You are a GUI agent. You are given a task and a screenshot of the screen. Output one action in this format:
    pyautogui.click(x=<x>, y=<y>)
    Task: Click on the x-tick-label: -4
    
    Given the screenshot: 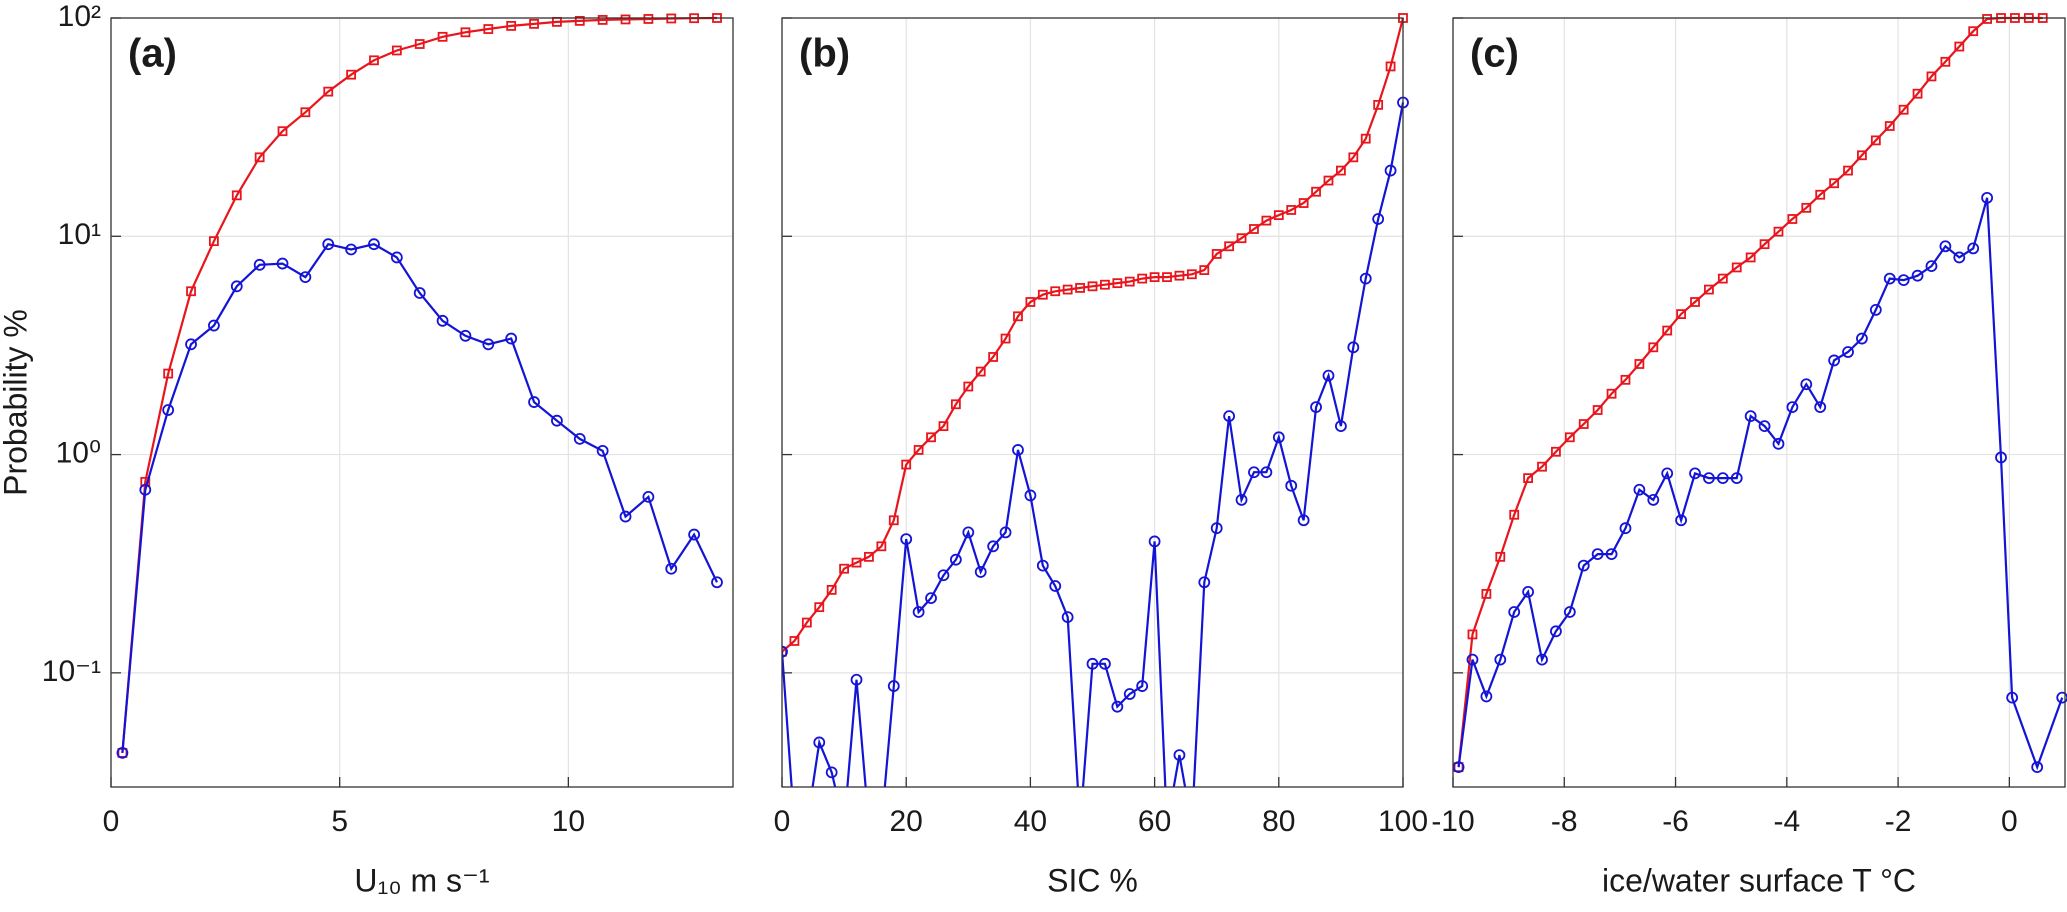 What is the action you would take?
    pyautogui.click(x=1786, y=821)
    